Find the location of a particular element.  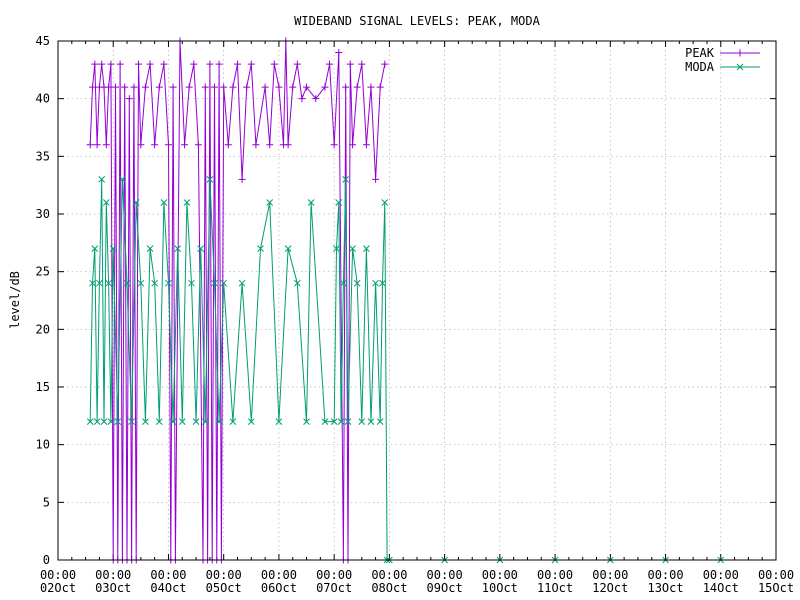

legend-peak-marker is located at coordinates (740, 53).